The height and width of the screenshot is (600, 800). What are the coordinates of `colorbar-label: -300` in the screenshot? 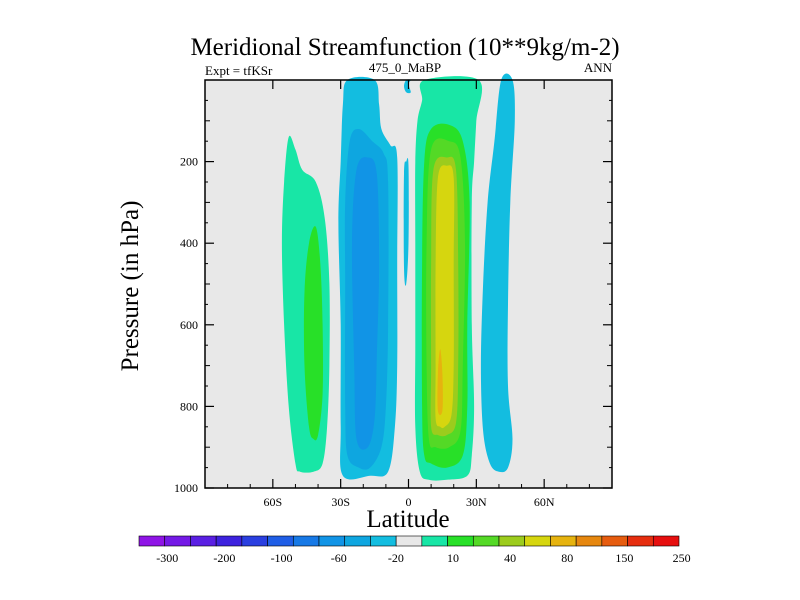 It's located at (167, 558).